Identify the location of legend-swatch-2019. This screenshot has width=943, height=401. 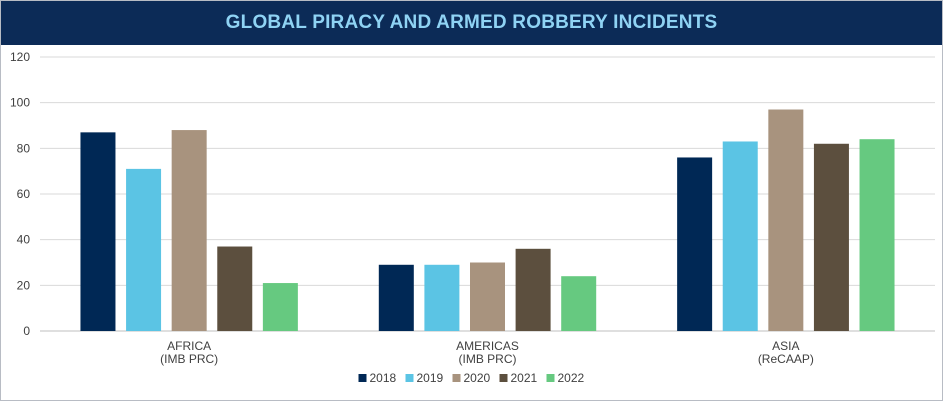
(409, 378).